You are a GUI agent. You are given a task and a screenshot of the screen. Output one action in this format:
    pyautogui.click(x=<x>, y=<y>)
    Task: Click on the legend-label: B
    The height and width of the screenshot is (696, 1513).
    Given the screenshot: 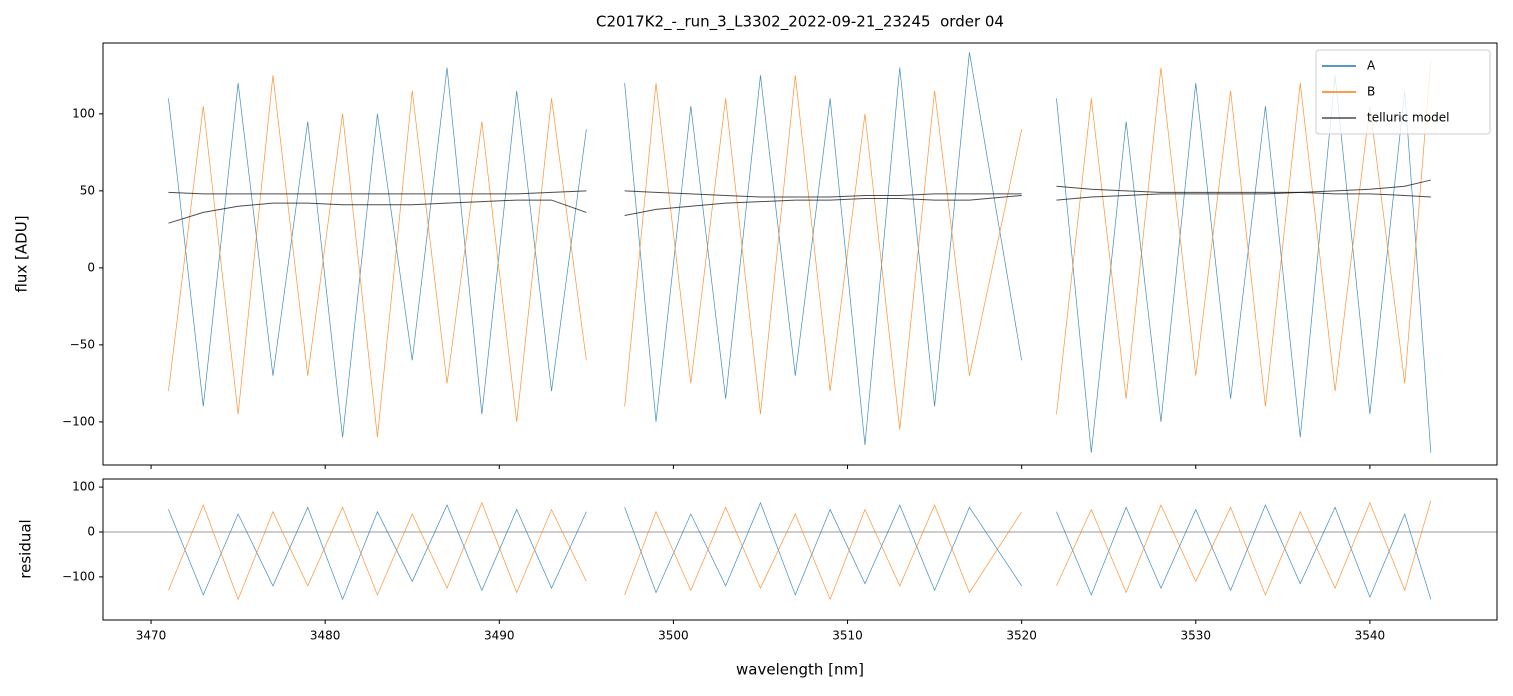 What is the action you would take?
    pyautogui.click(x=1371, y=92)
    